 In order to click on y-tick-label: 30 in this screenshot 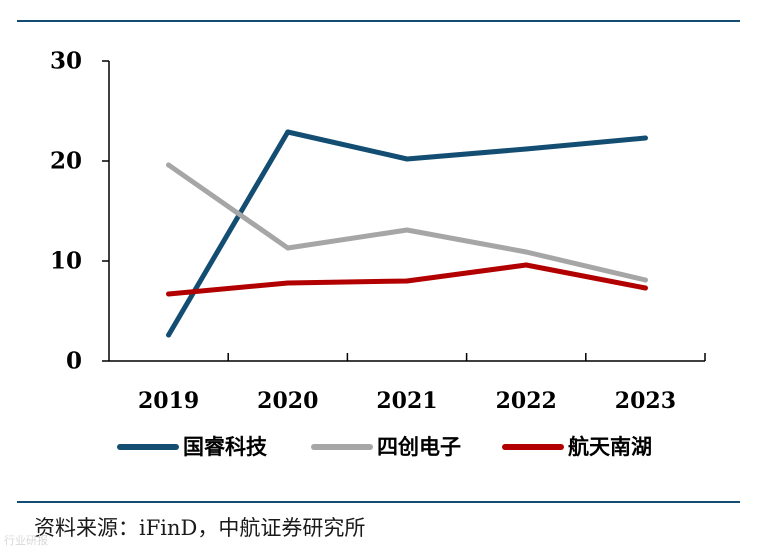, I will do `click(66, 61)`.